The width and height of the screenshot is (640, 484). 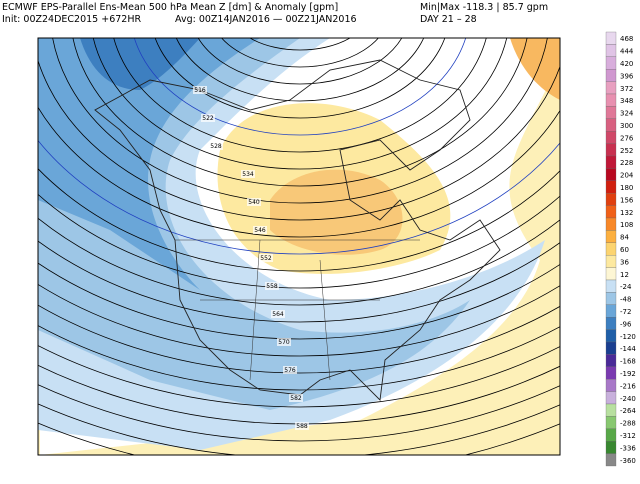 I want to click on contour-label: 582, so click(x=296, y=398).